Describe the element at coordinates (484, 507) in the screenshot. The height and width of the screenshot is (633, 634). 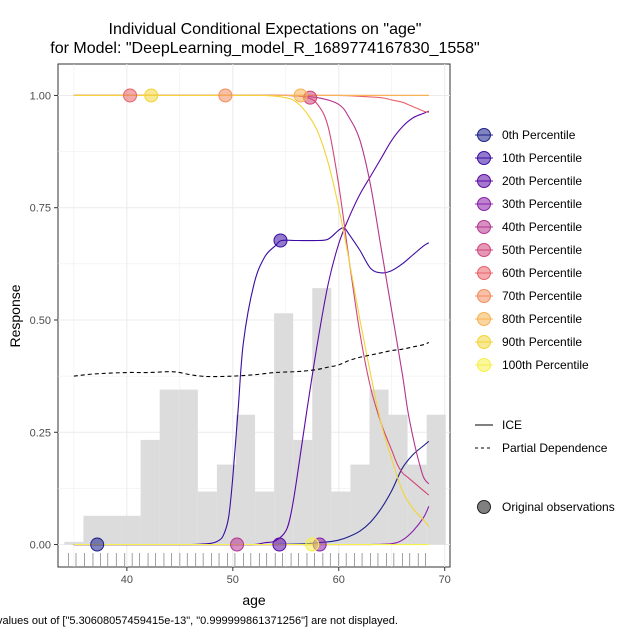
I see `legend-observation-swatch` at that location.